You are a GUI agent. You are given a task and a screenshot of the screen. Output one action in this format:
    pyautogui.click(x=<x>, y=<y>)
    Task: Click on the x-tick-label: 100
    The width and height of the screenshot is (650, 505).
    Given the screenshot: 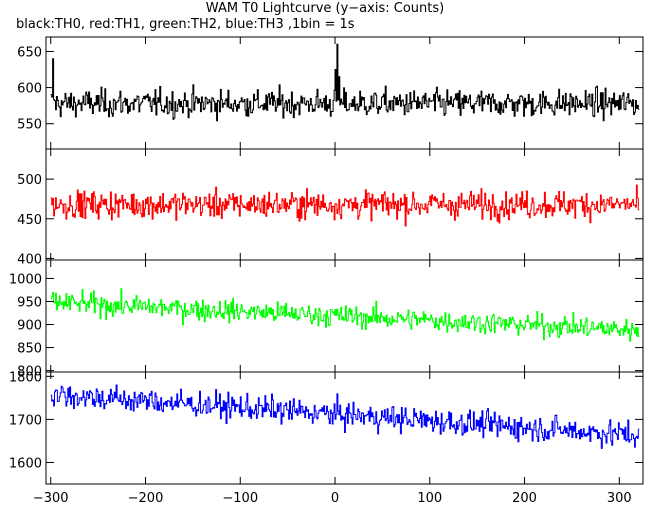 What is the action you would take?
    pyautogui.click(x=429, y=498)
    